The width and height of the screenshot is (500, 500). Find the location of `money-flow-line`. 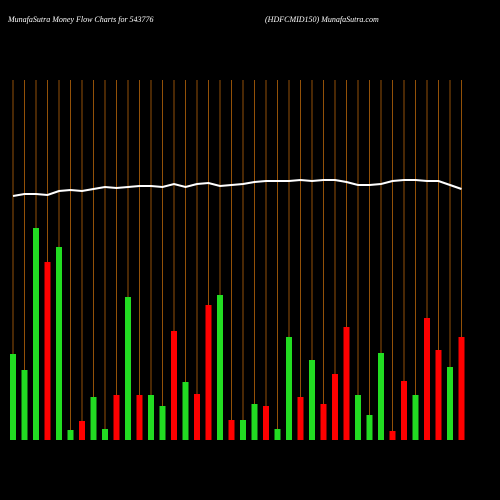

money-flow-line is located at coordinates (237, 187).